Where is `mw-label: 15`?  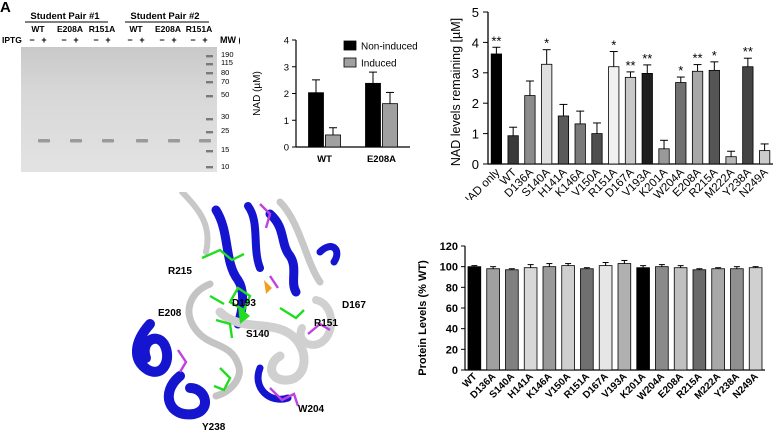
mw-label: 15 is located at coordinates (225, 149).